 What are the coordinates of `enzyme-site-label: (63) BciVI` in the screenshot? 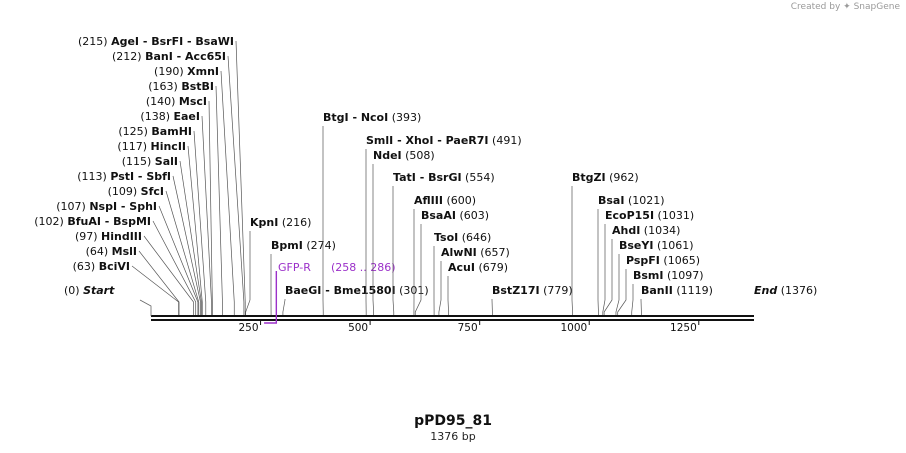 It's located at (101, 266).